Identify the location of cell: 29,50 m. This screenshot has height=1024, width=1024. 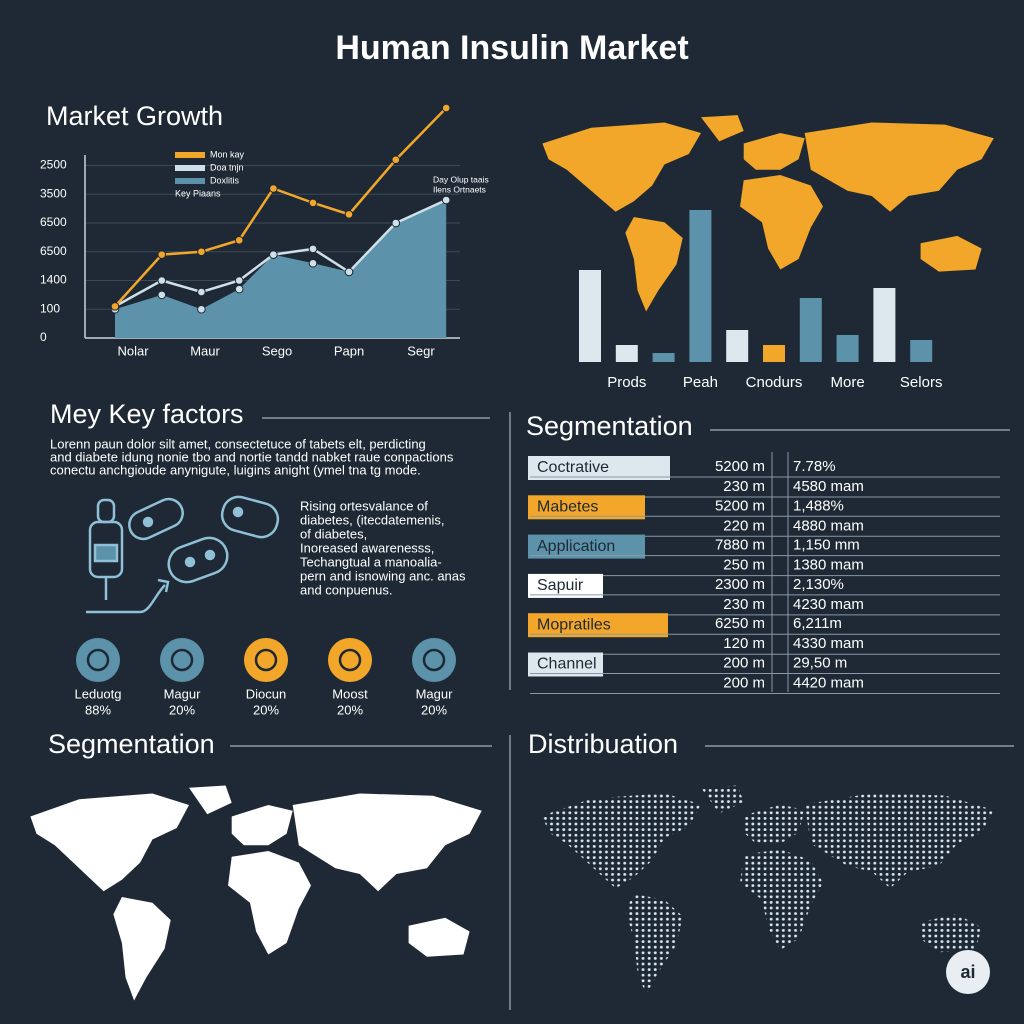
(820, 662).